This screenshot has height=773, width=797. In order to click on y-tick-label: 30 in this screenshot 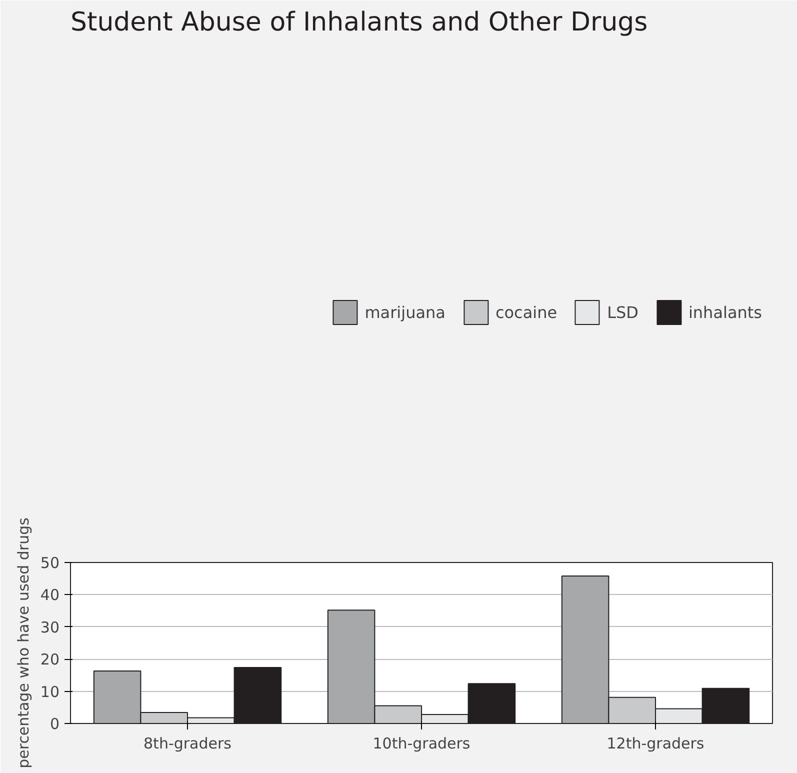, I will do `click(50, 627)`.